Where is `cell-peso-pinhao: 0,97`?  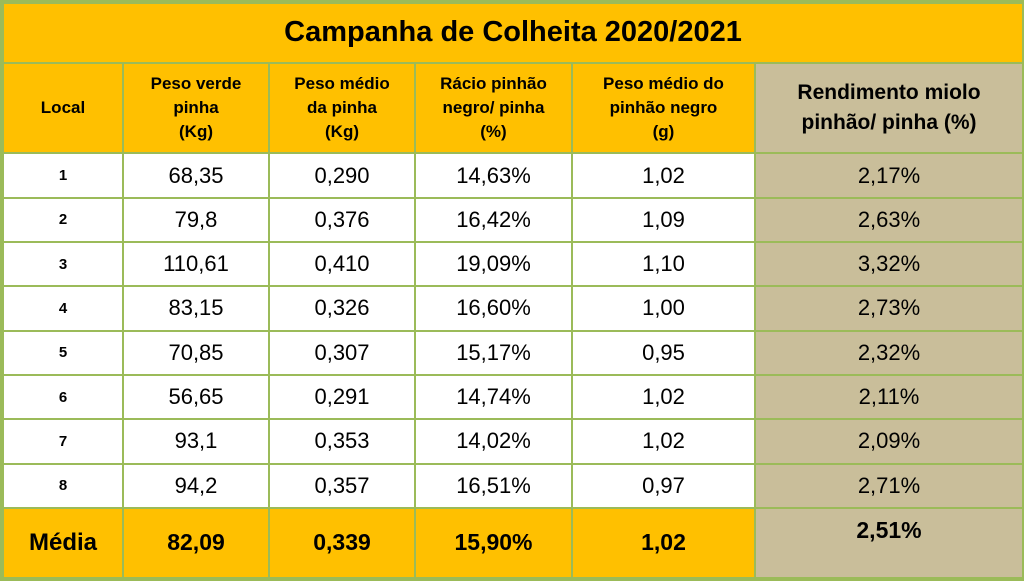
cell-peso-pinhao: 0,97 is located at coordinates (663, 485).